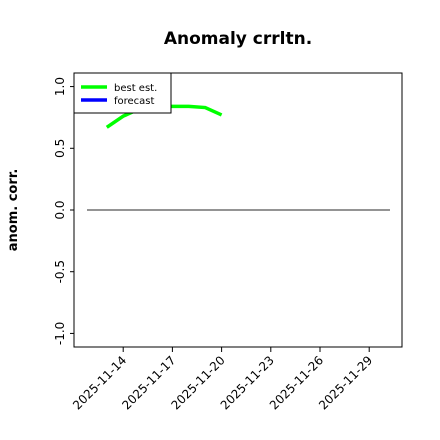 The height and width of the screenshot is (440, 440). What do you see at coordinates (134, 101) in the screenshot?
I see `legend-label: forecast` at bounding box center [134, 101].